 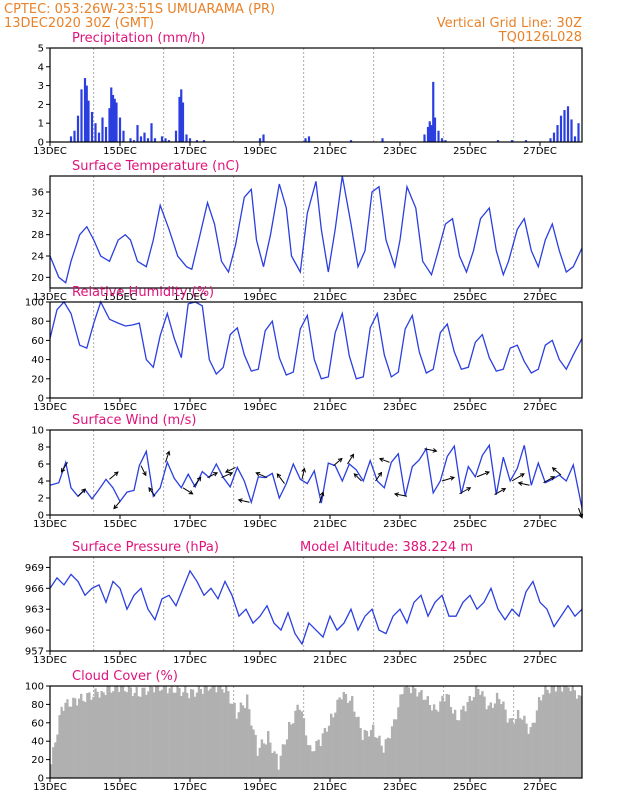 I want to click on y-tick-label: 960, so click(x=34, y=631).